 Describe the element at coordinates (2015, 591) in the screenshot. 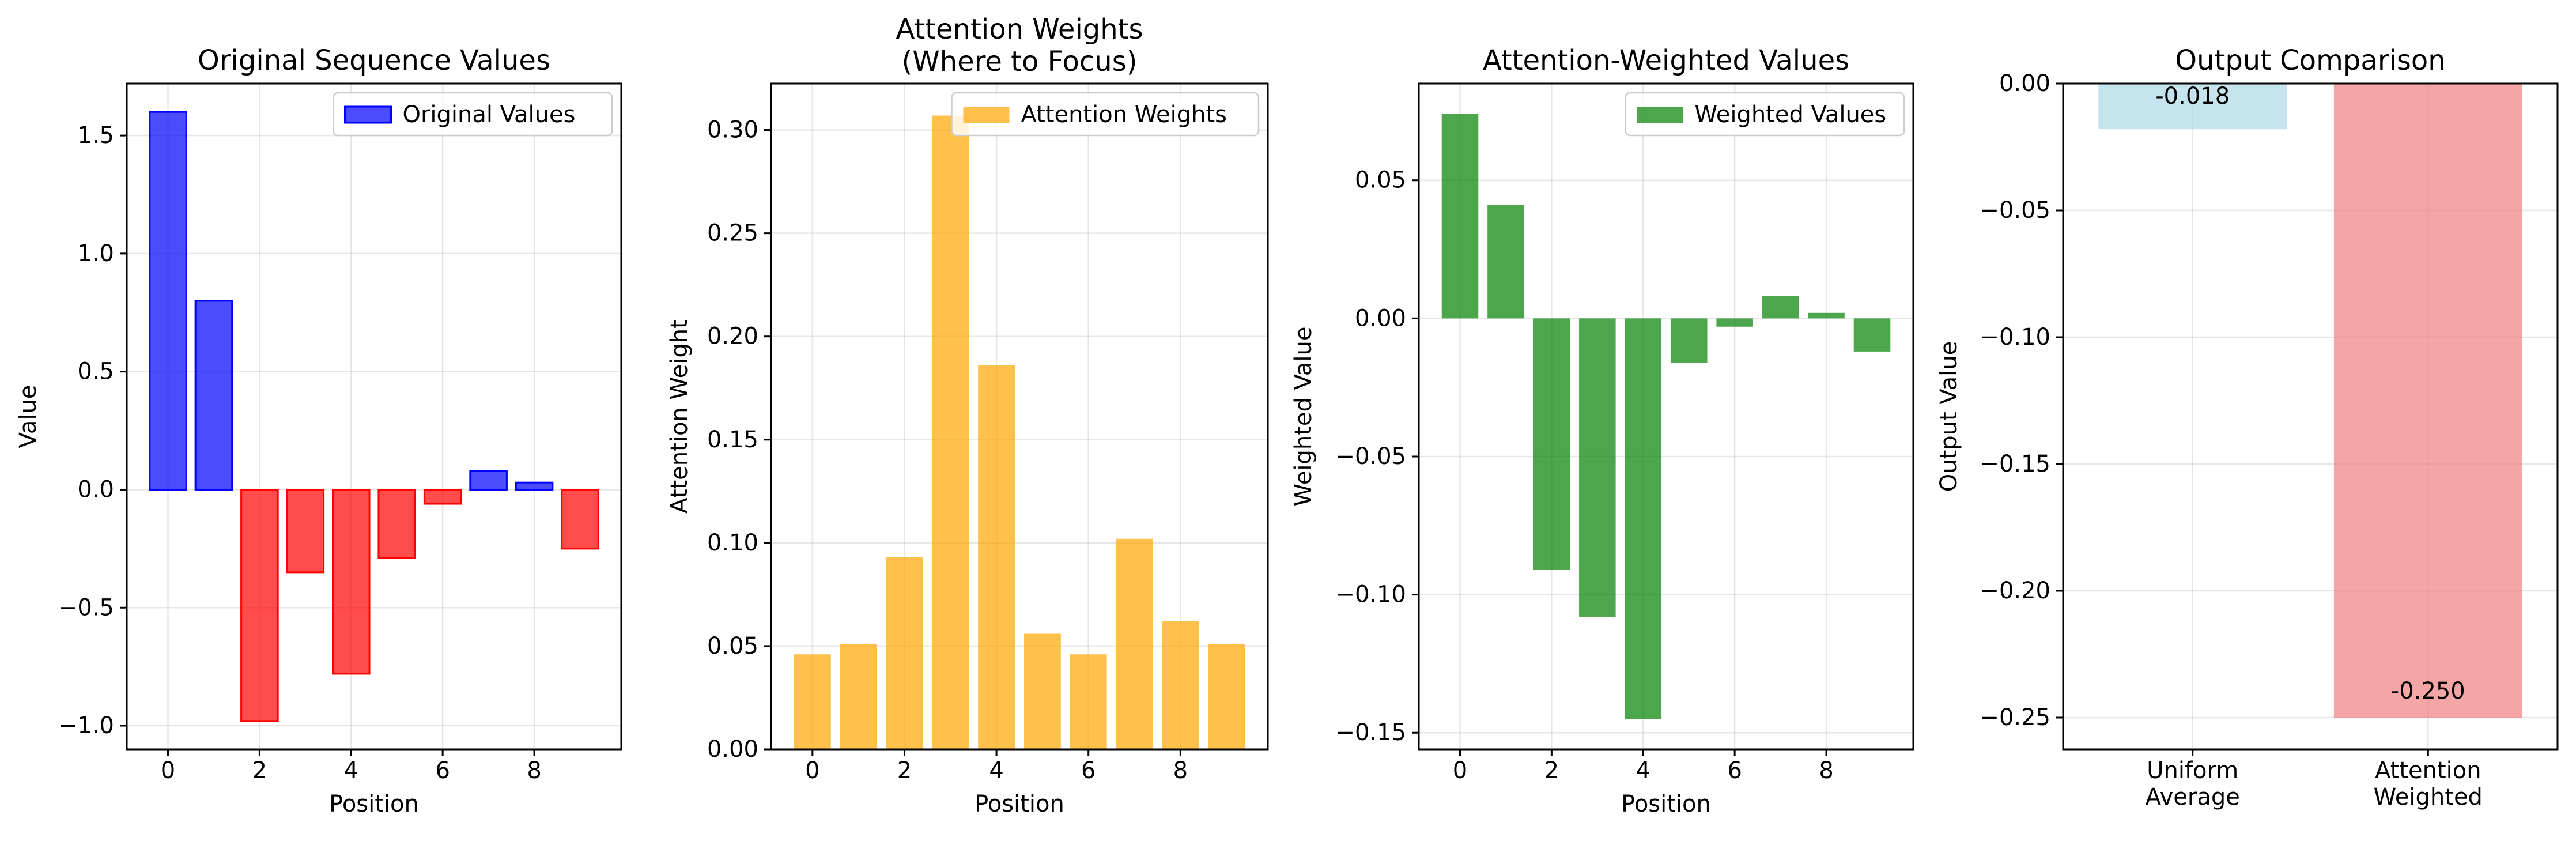

I see `y-tick-label: −0.20` at that location.